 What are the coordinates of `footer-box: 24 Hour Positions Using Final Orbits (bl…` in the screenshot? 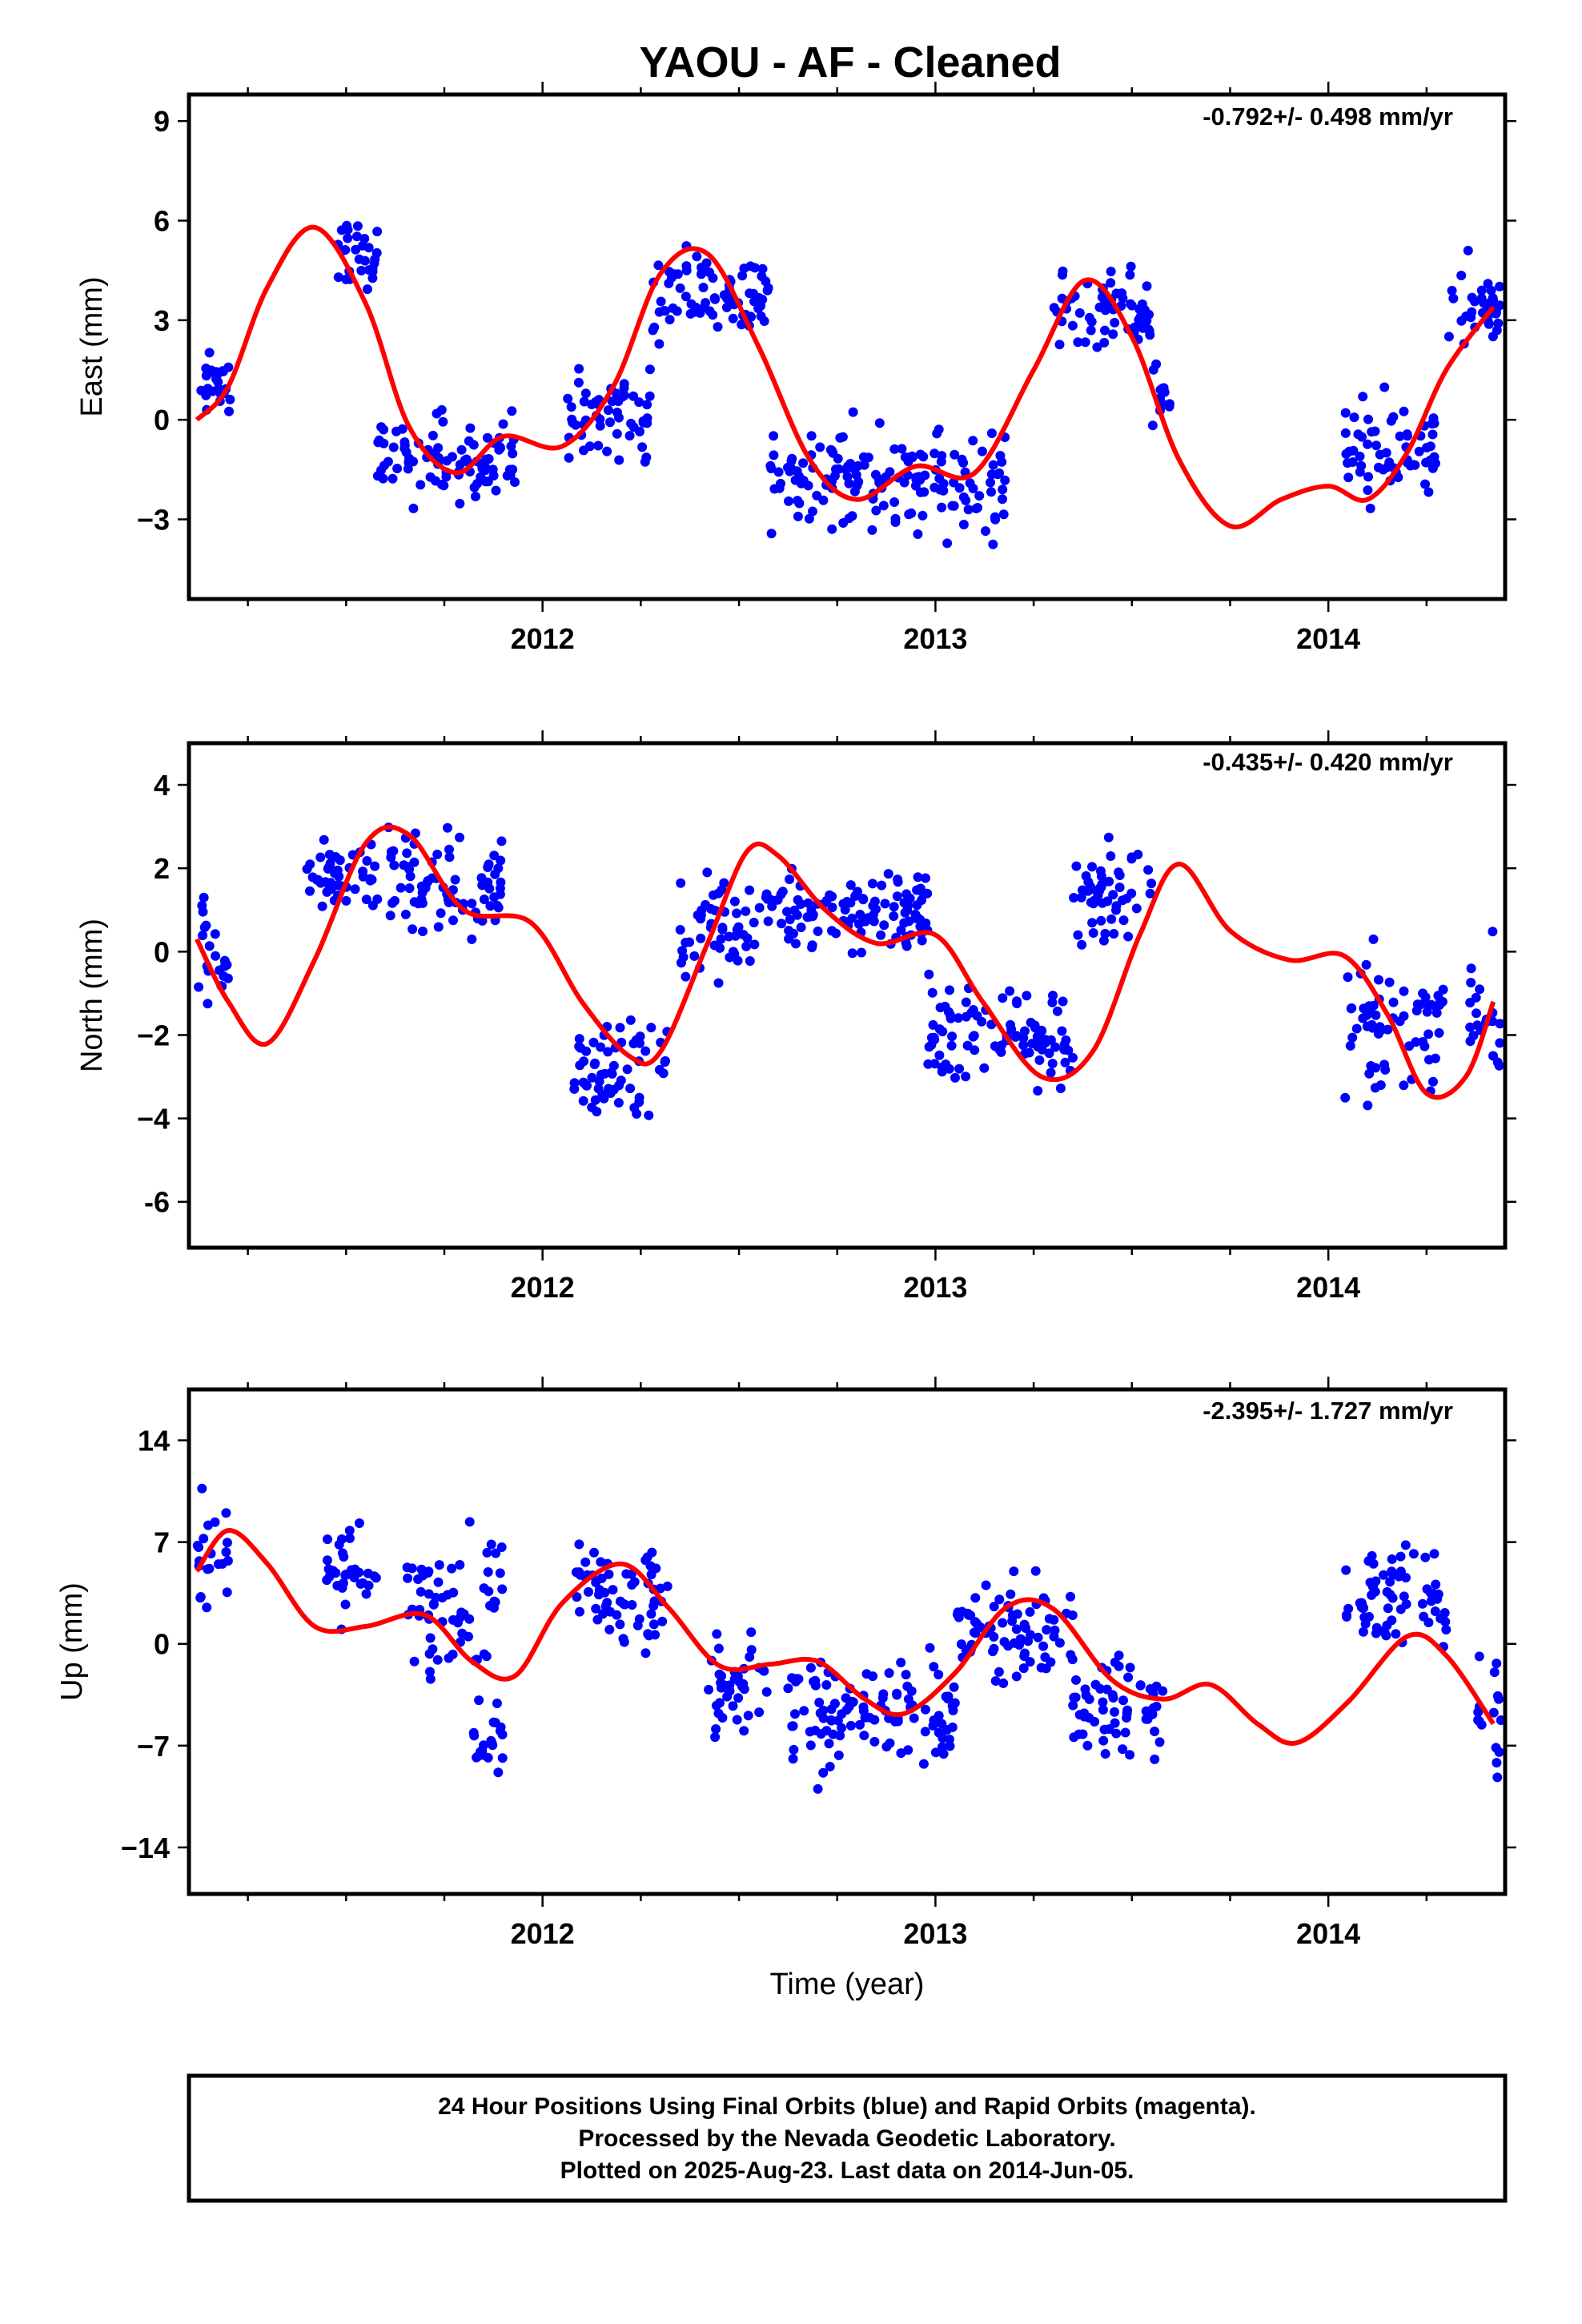 It's located at (847, 2138).